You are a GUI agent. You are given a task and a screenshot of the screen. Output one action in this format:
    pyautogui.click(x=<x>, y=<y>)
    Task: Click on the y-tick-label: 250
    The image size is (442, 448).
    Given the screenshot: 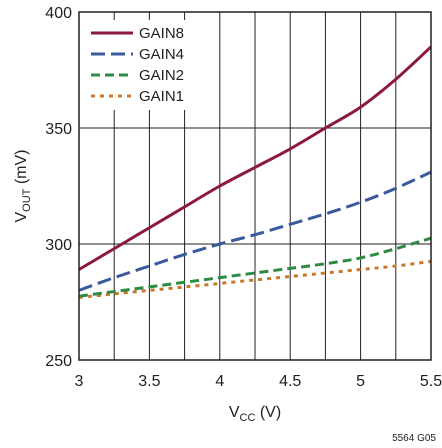 What is the action you would take?
    pyautogui.click(x=58, y=361)
    